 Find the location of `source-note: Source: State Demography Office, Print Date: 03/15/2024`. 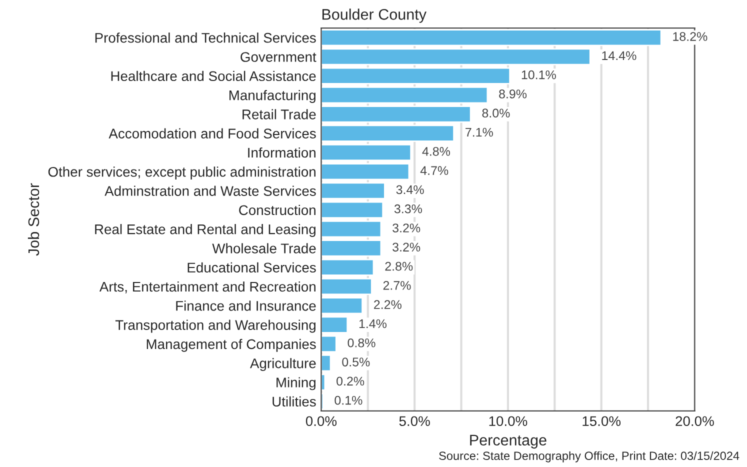

source-note: Source: State Demography Office, Print Date: 03/15/2024 is located at coordinates (589, 456).